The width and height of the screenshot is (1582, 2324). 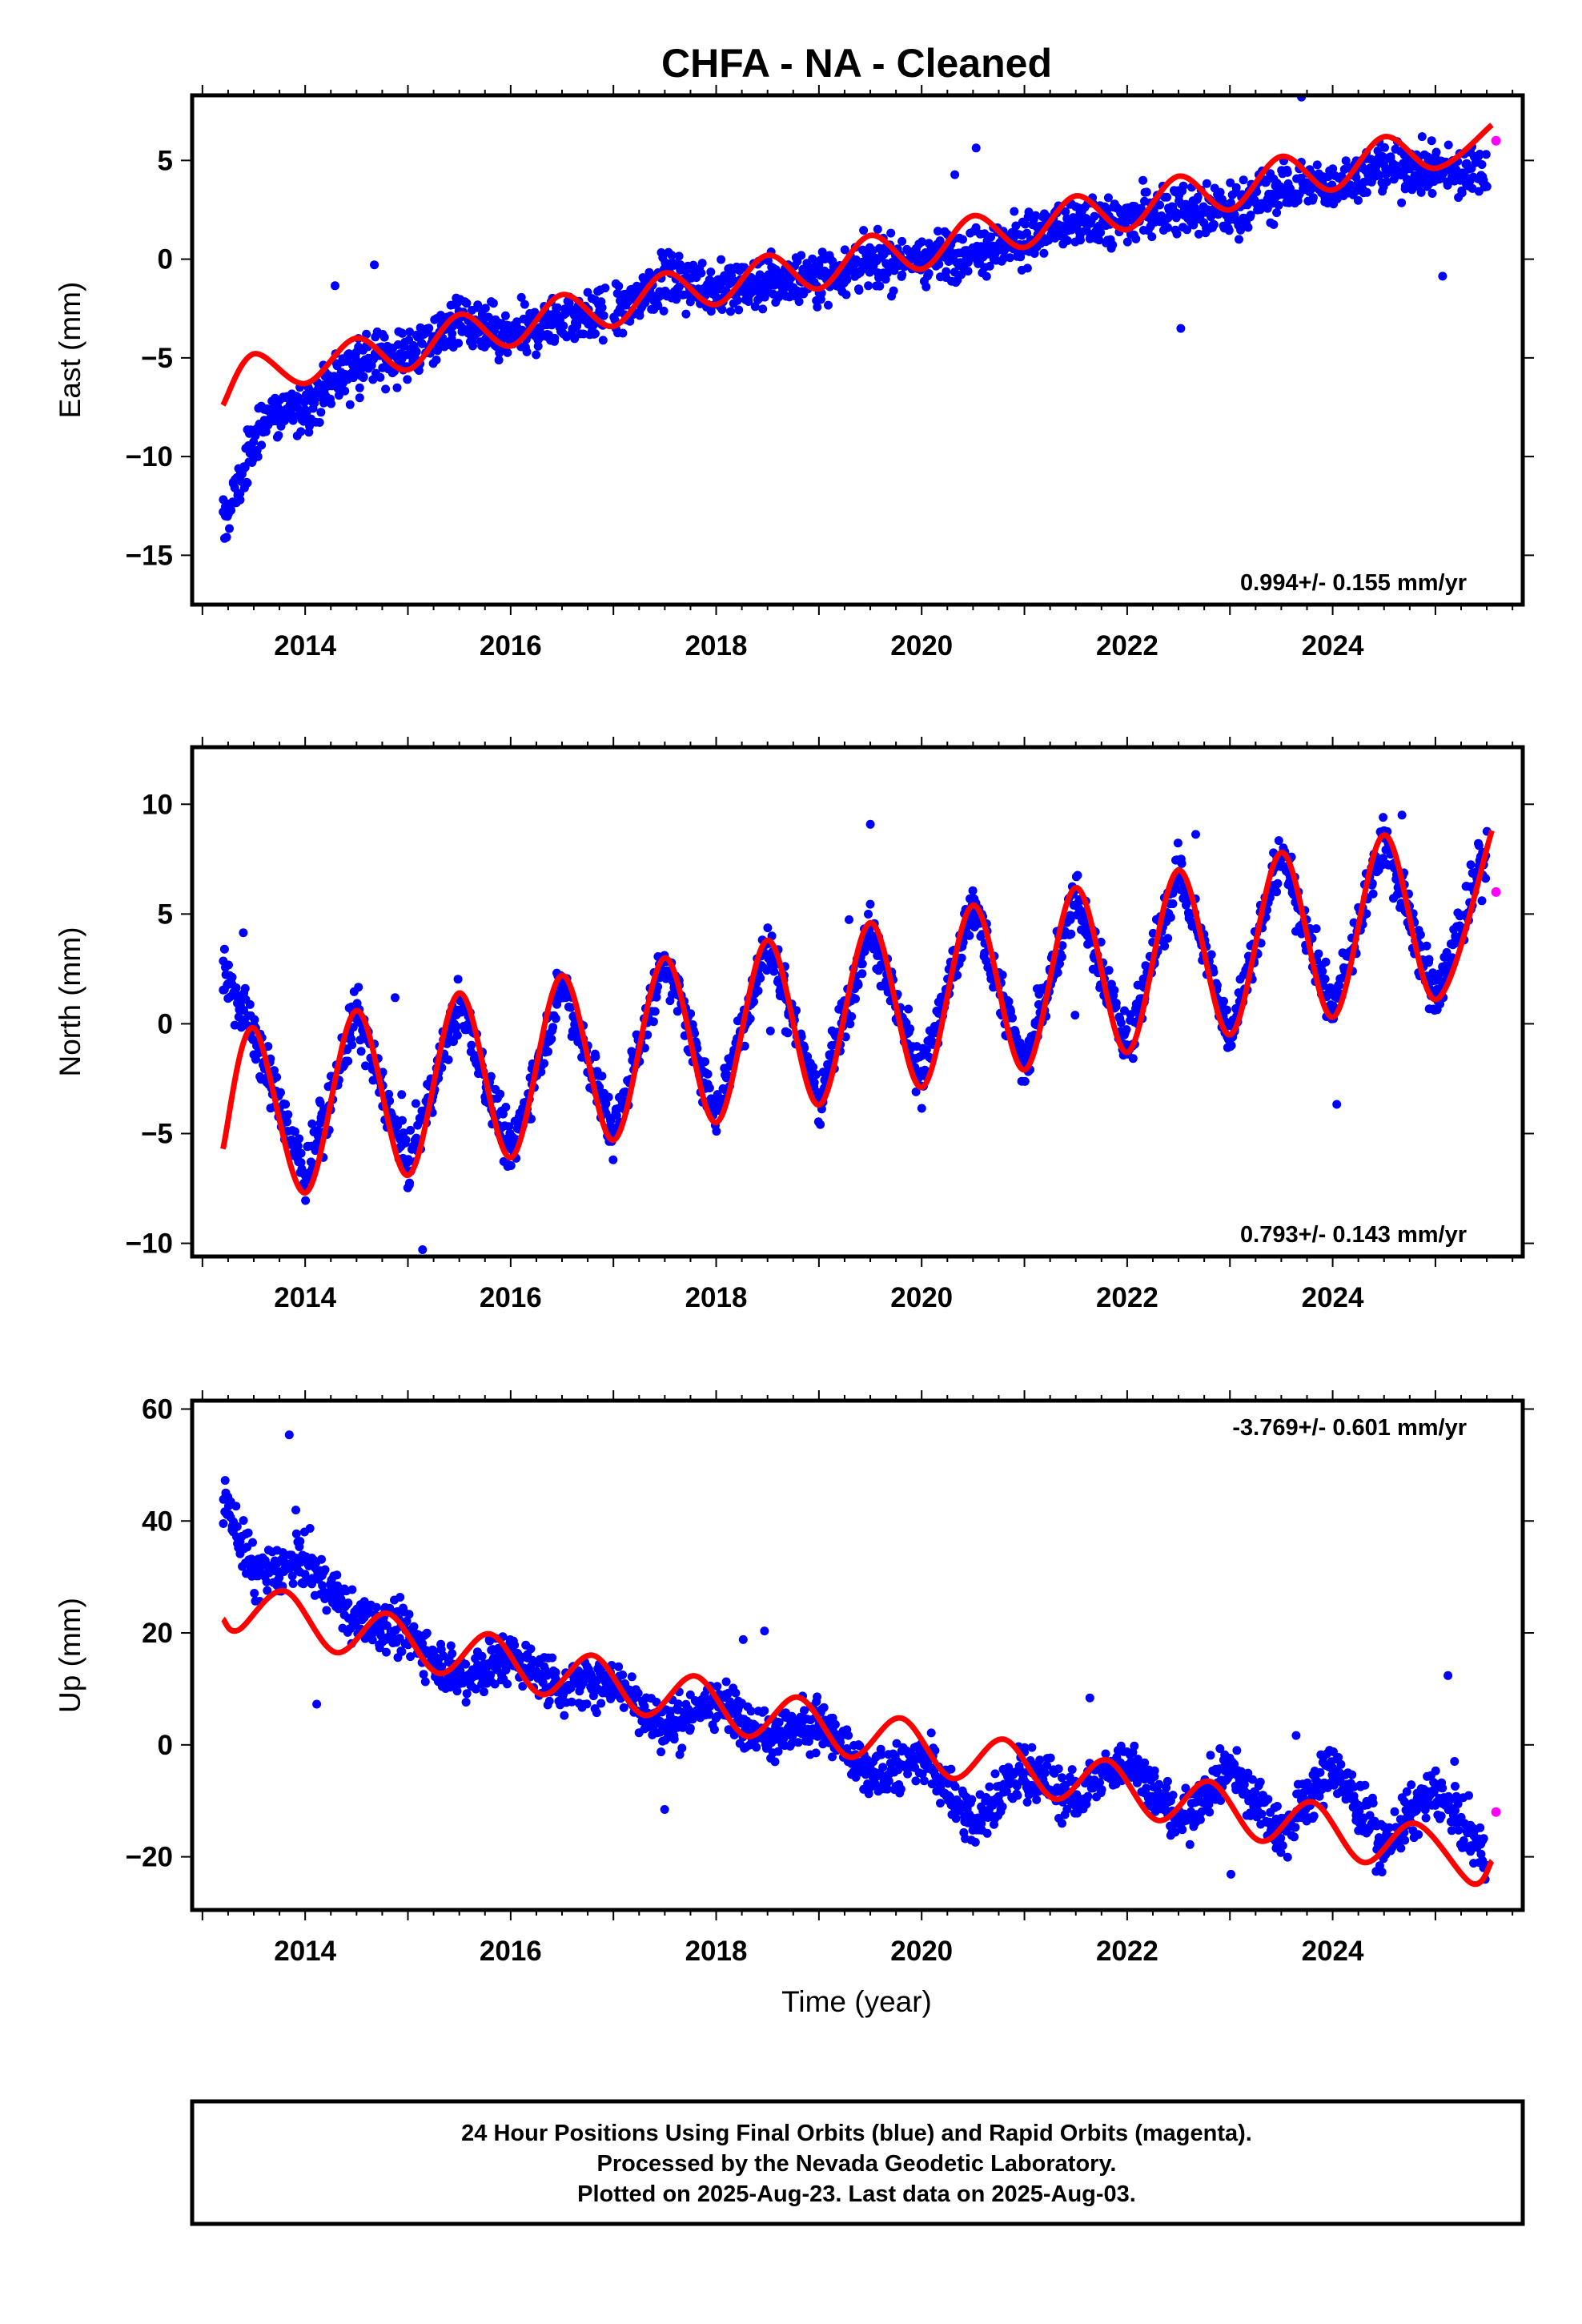 What do you see at coordinates (1127, 1297) in the screenshot?
I see `x-tick-label: 2022` at bounding box center [1127, 1297].